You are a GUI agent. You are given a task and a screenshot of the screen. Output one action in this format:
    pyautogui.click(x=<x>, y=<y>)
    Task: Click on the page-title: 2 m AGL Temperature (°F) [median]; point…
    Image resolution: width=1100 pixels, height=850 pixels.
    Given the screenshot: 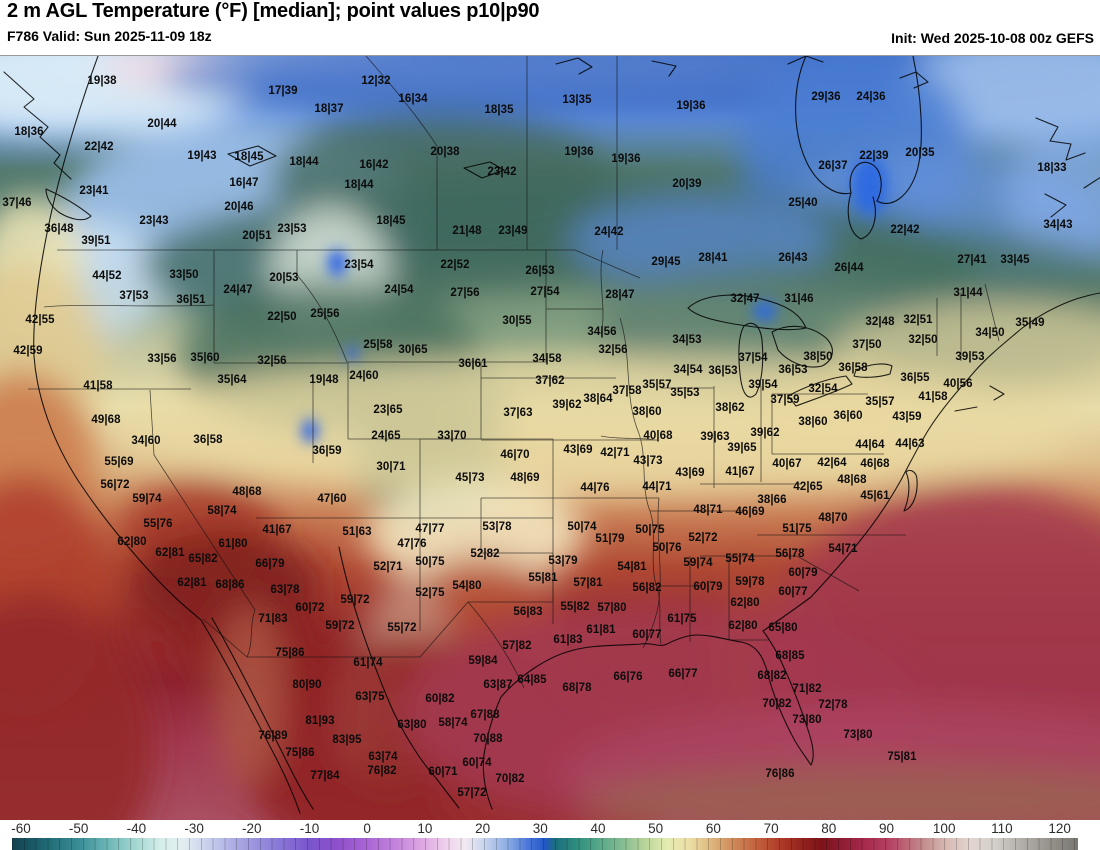 What is the action you would take?
    pyautogui.click(x=273, y=11)
    